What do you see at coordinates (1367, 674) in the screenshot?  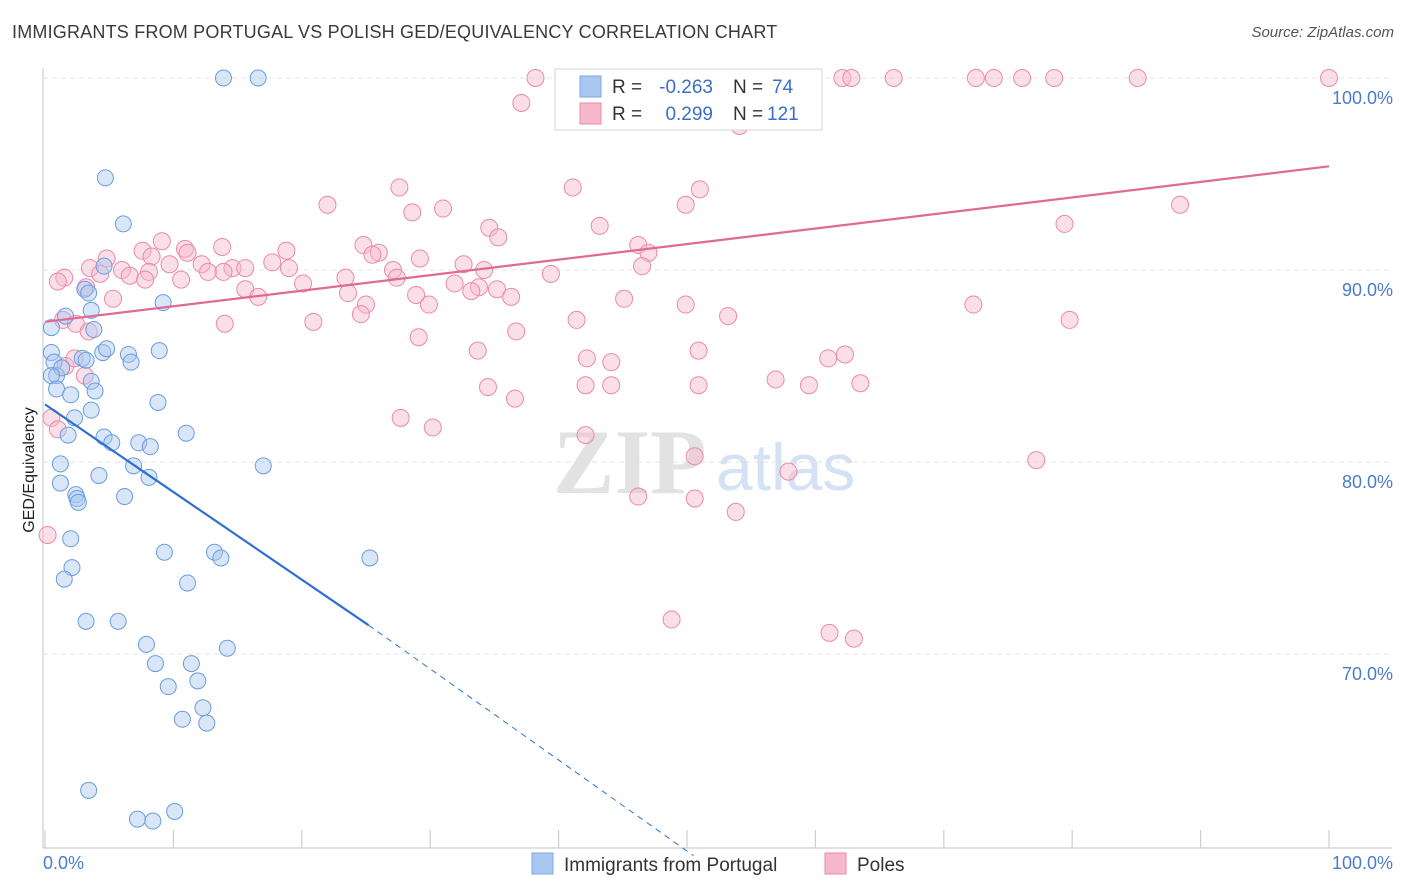 I see `y-tick-label: 70.0%` at bounding box center [1367, 674].